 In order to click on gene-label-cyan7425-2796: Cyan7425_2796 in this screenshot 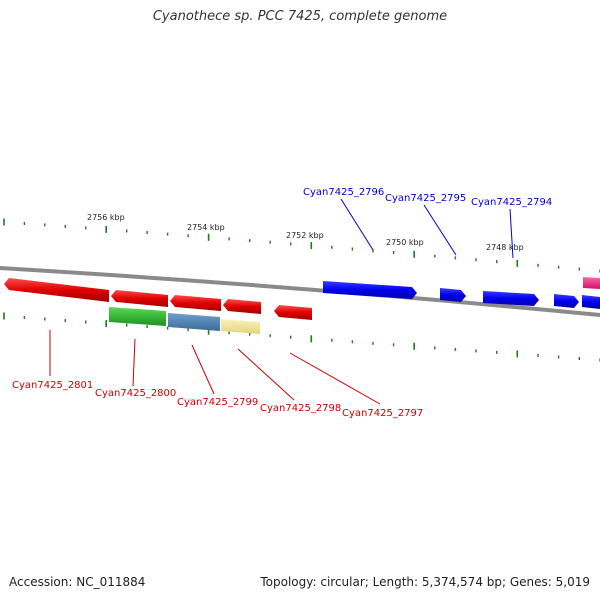, I will do `click(343, 192)`.